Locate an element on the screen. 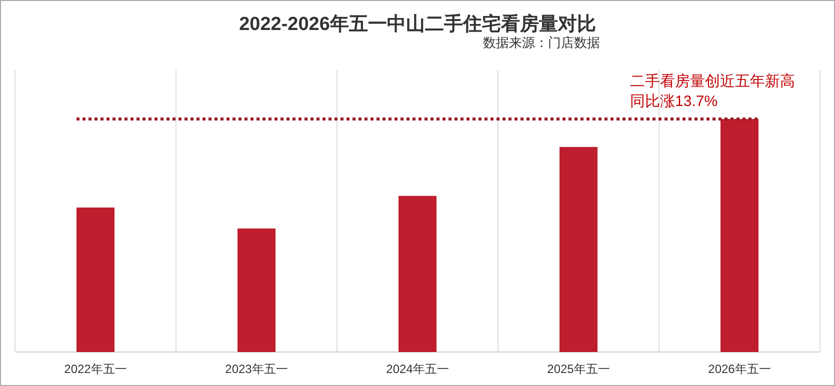 The image size is (835, 386). x-tick-label: 2026年五一 is located at coordinates (739, 369).